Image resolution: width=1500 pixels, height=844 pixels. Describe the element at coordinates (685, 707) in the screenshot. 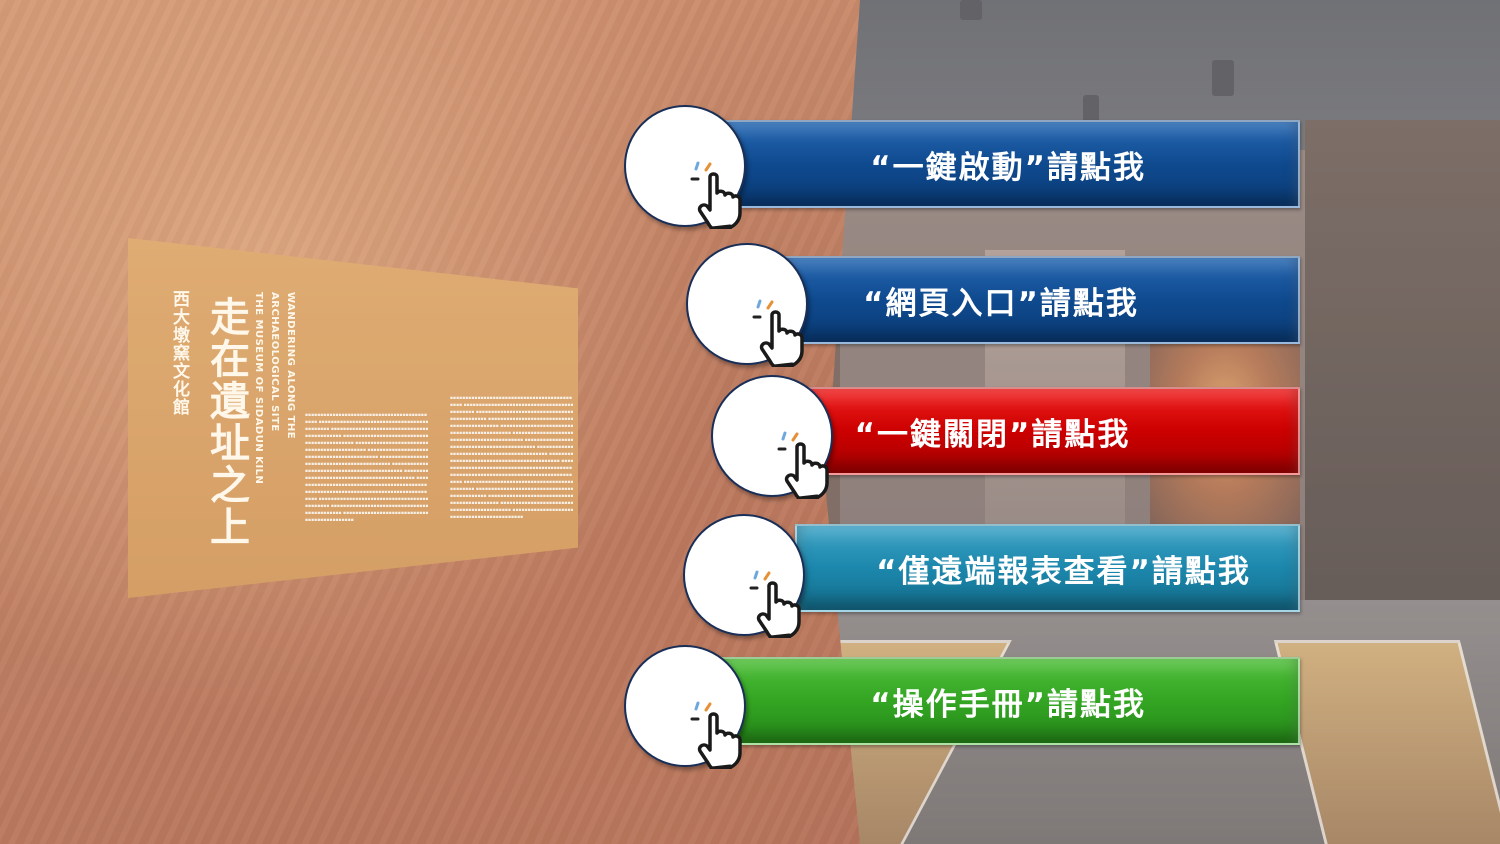

I see `manual-tap-hand-icon` at that location.